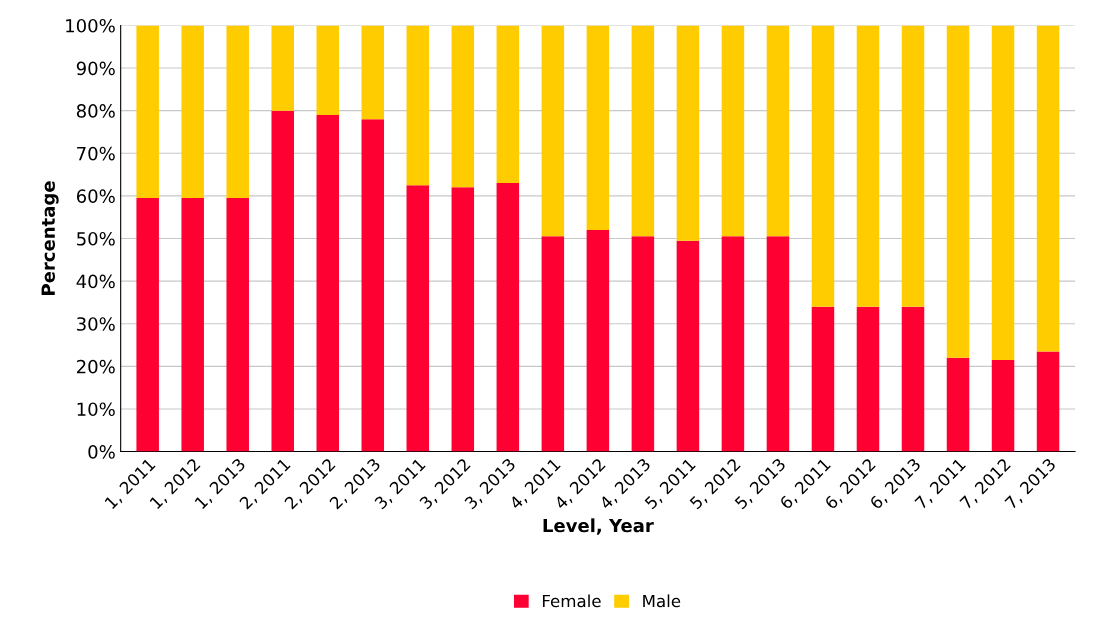  I want to click on x-axis-title: Level, Year, so click(598, 526).